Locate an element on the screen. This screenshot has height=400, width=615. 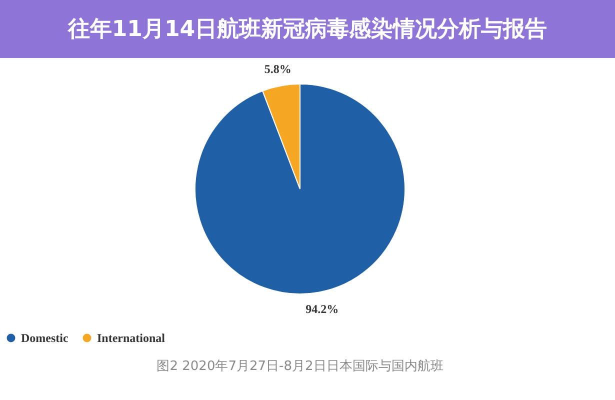
caption: 图2 2020年7月27日-8月2日日本国际与国内航班 is located at coordinates (300, 366).